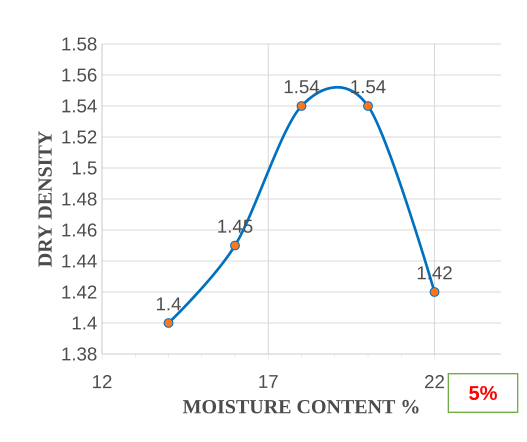  Describe the element at coordinates (434, 381) in the screenshot. I see `x-tick-label: 22` at that location.